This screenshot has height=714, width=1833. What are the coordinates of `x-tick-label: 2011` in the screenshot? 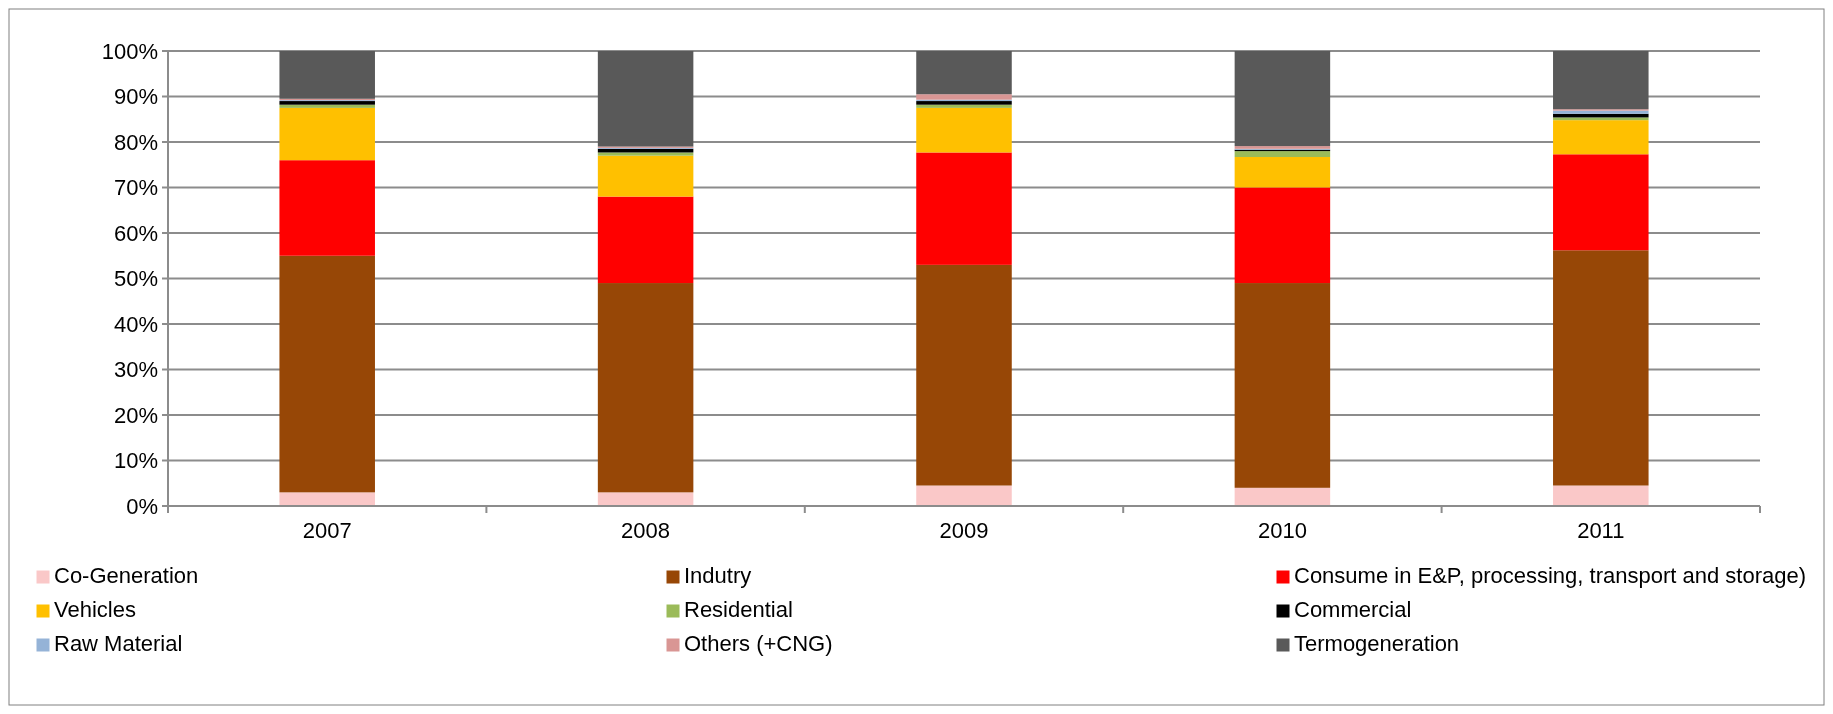 It's located at (1601, 530).